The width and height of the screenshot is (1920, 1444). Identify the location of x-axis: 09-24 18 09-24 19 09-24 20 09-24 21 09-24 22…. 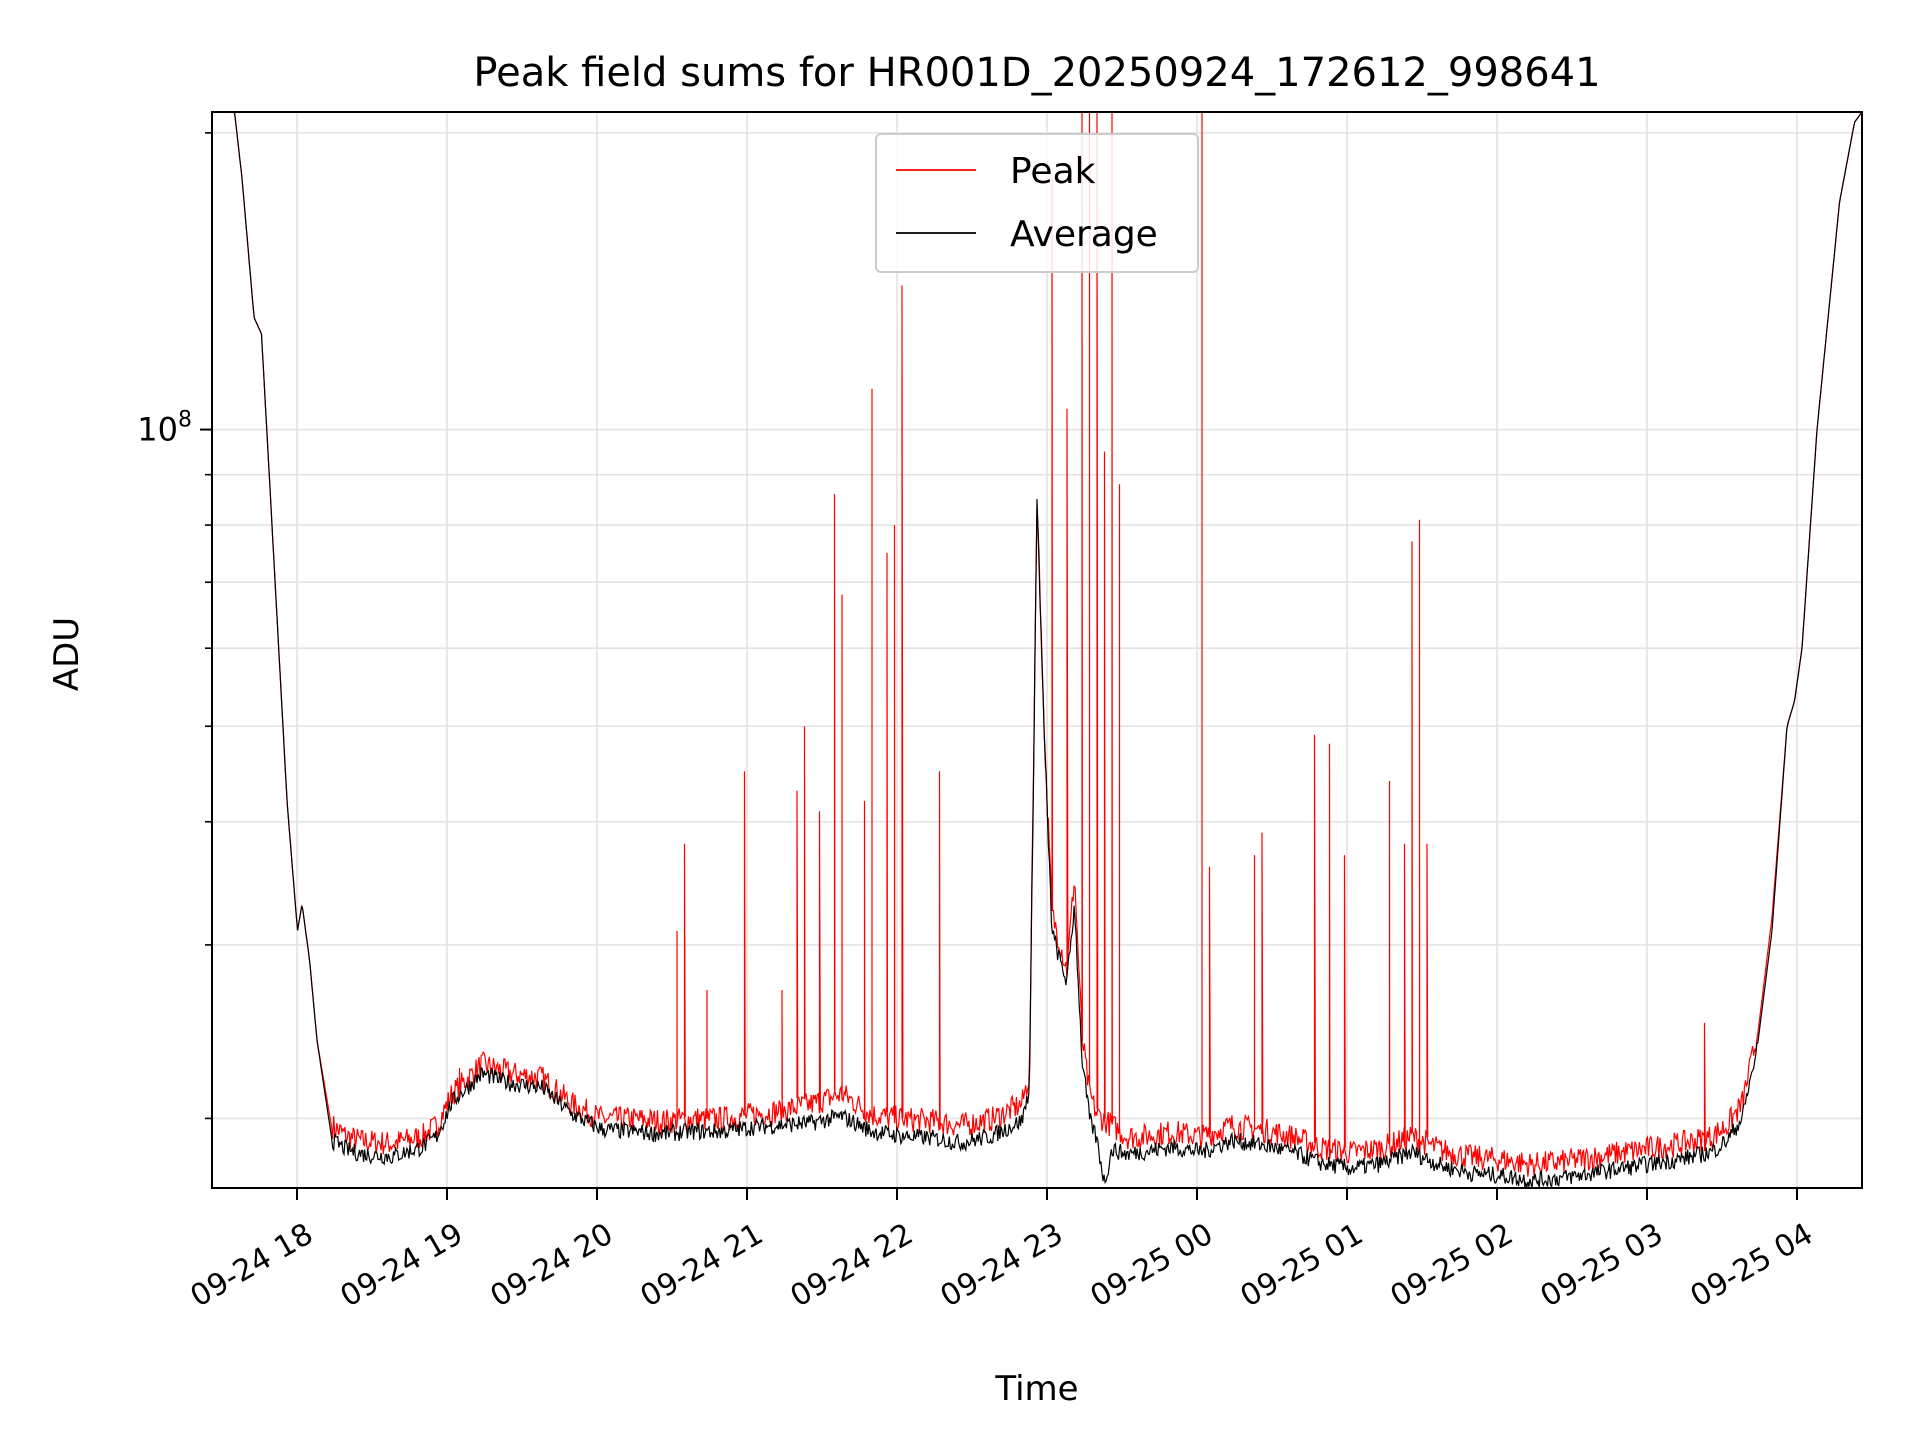
(1002, 1251).